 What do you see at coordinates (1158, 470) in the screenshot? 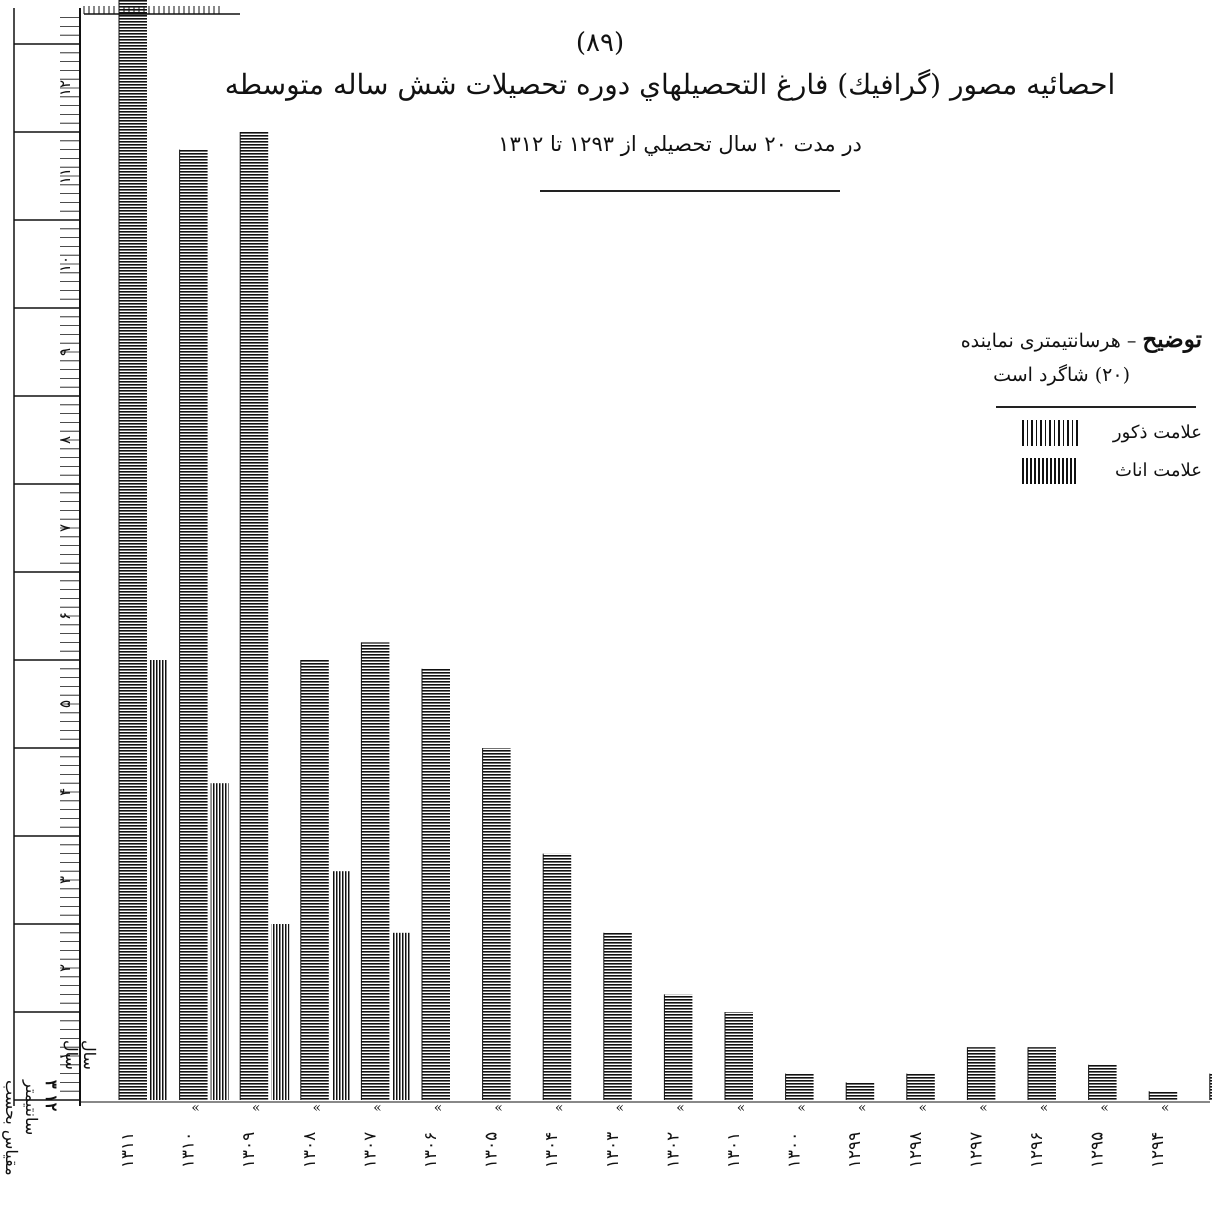
I see `legend-label-female: علامت اناث` at bounding box center [1158, 470].